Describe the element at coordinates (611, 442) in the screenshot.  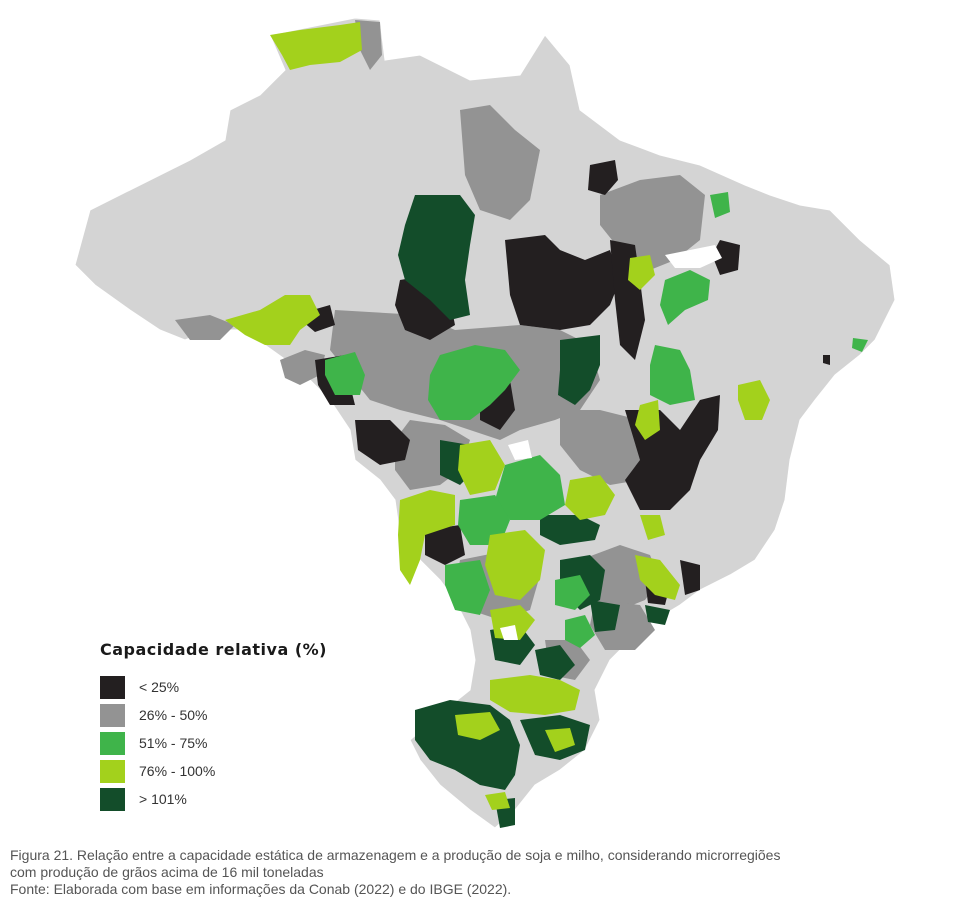
I see `regions-no-data-white` at that location.